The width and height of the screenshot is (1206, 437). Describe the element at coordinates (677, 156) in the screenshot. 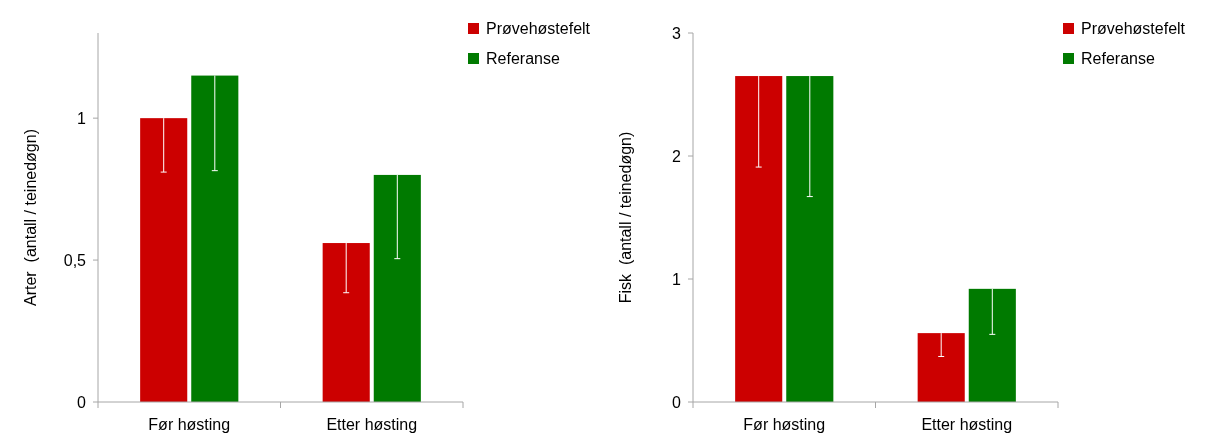

I see `y-tick-label: 2` at that location.